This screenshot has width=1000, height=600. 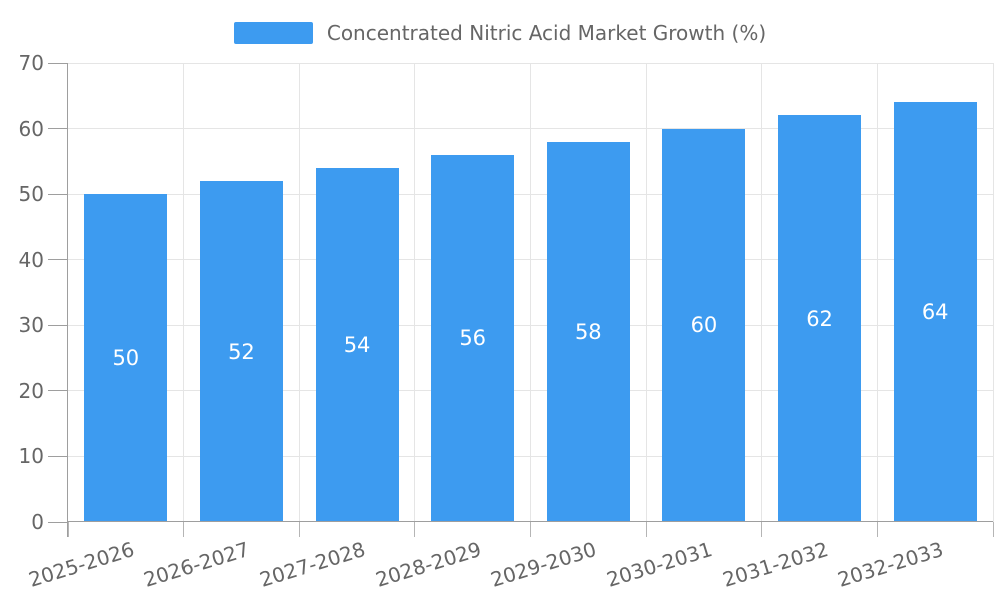 I want to click on bar-value-label: 64, so click(x=935, y=312).